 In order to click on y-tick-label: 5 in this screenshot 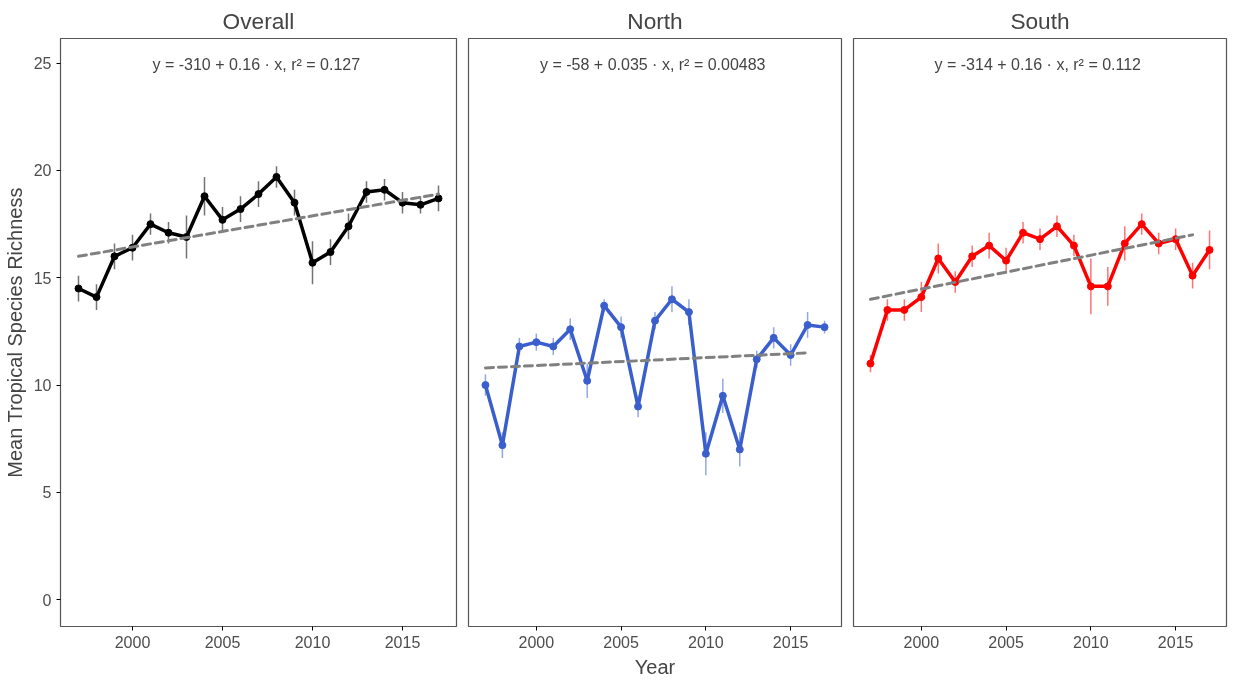, I will do `click(47, 493)`.